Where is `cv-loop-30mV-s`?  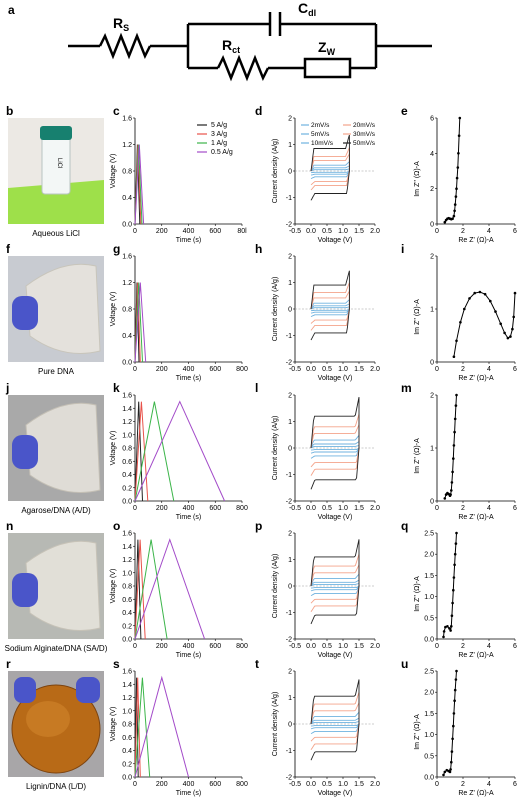
cv-loop-30mV-s is located at coordinates (330, 306).